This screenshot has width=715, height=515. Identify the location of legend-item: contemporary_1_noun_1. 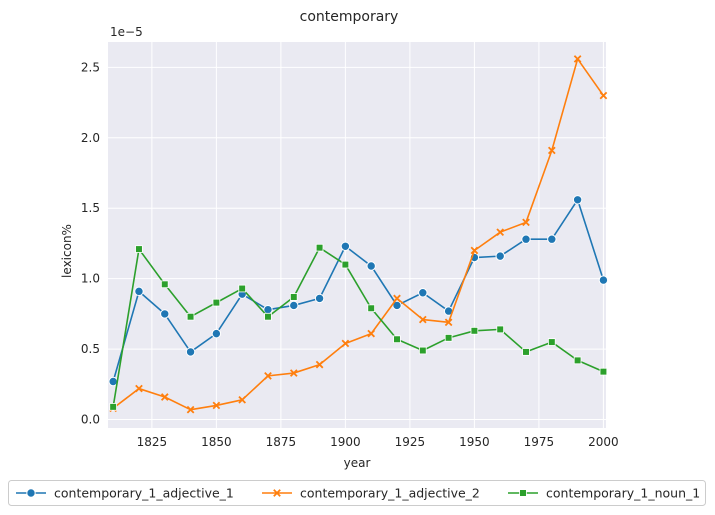
(604, 493).